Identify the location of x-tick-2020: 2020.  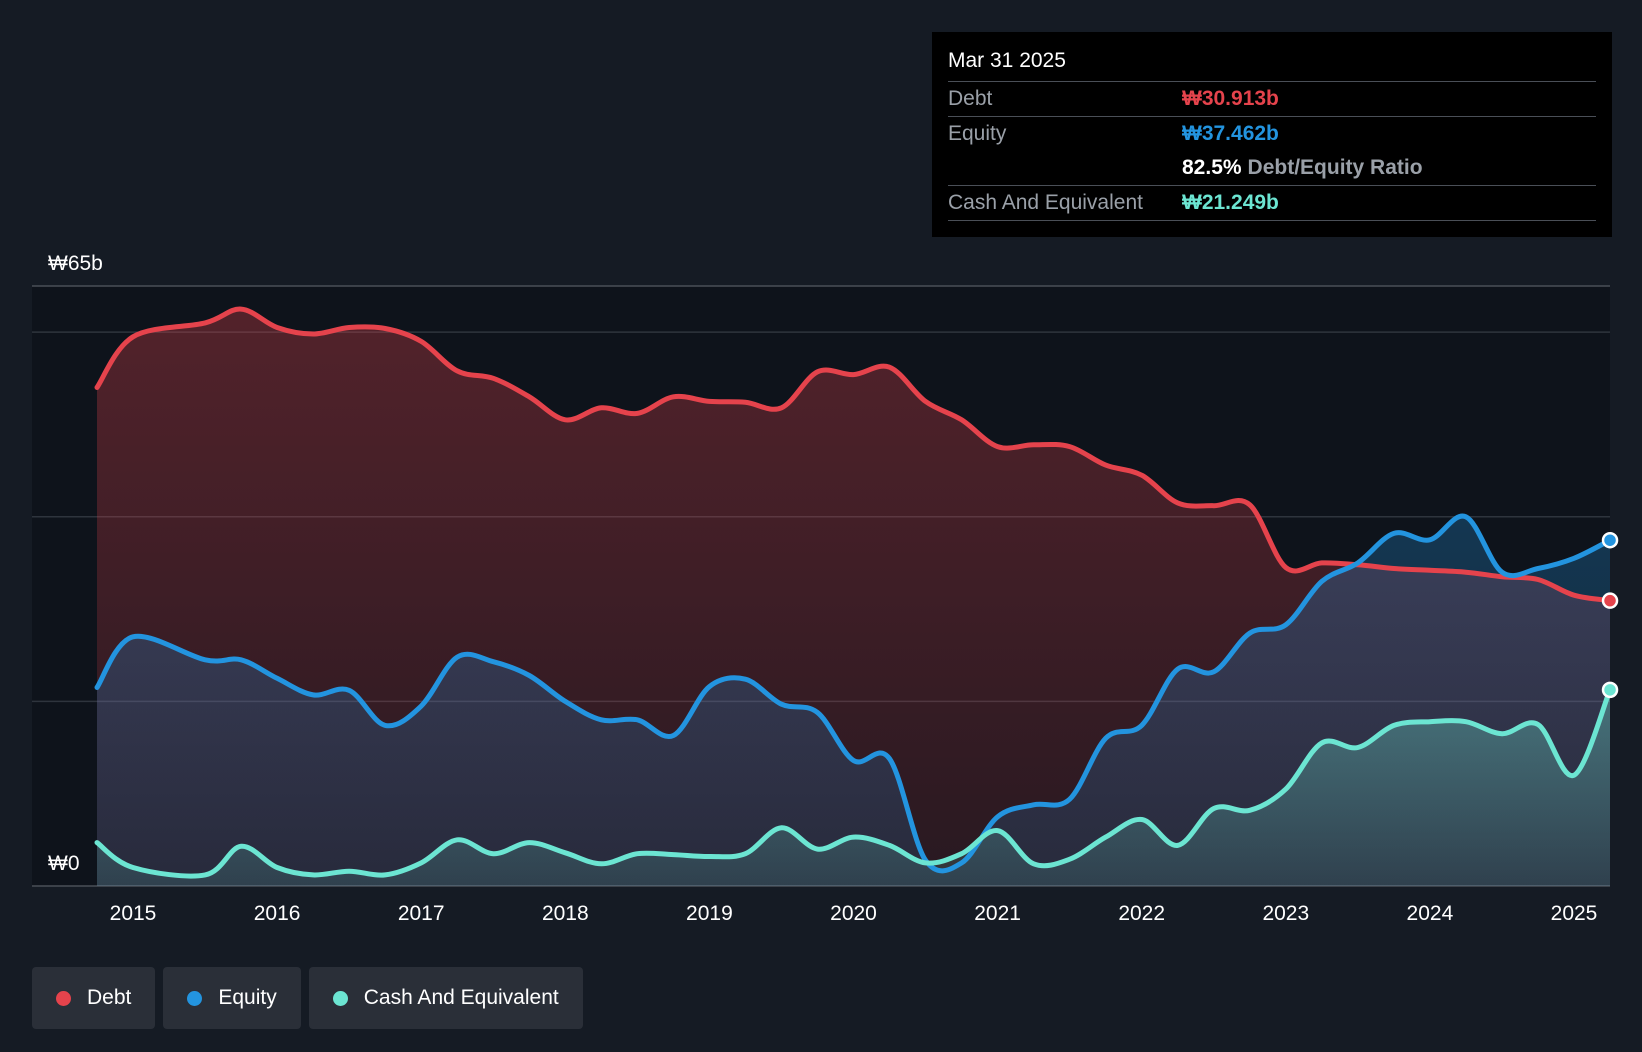
(853, 913).